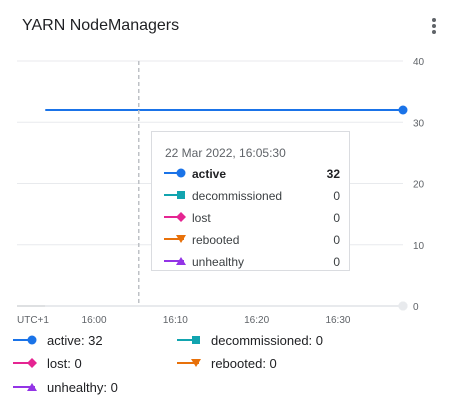 The height and width of the screenshot is (404, 458). I want to click on more-vert-icon, so click(434, 26).